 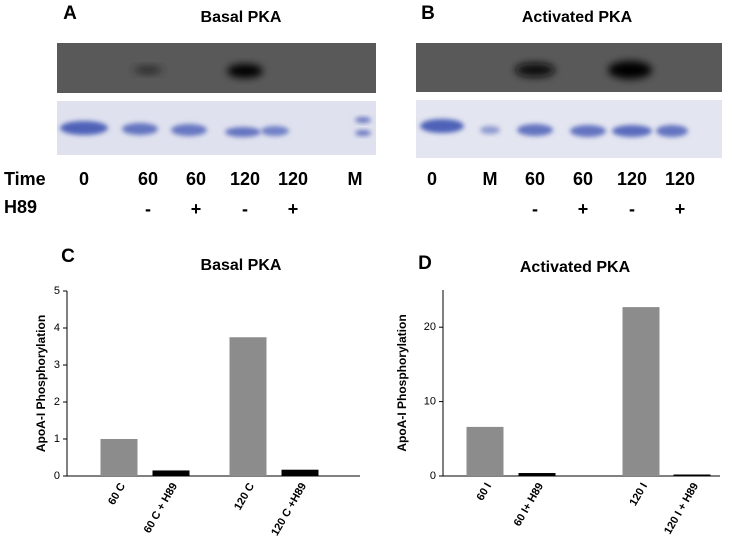 What do you see at coordinates (241, 265) in the screenshot?
I see `chart-title: Basal PKA` at bounding box center [241, 265].